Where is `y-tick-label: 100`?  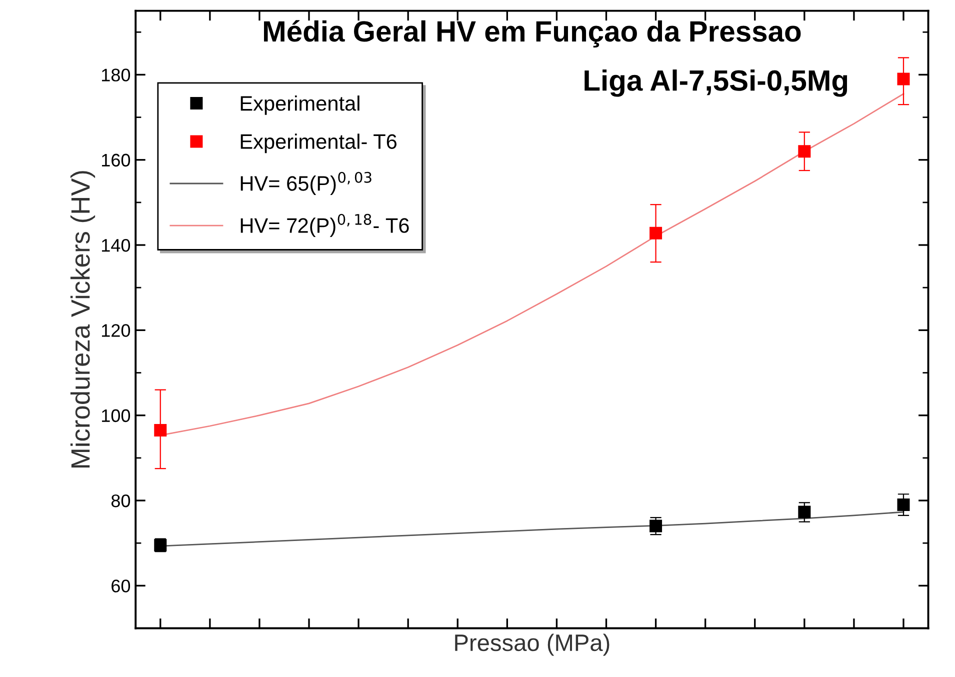 y-tick-label: 100 is located at coordinates (116, 415).